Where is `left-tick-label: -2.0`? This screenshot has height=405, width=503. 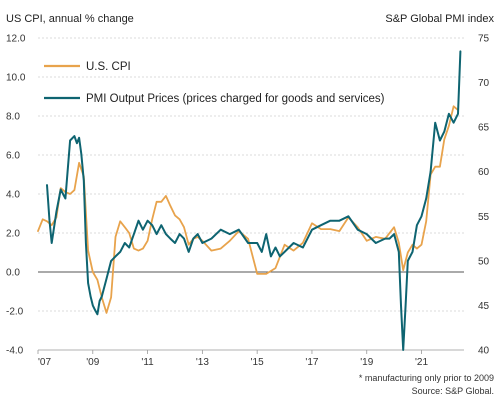
left-tick-label: -2.0 is located at coordinates (15, 312).